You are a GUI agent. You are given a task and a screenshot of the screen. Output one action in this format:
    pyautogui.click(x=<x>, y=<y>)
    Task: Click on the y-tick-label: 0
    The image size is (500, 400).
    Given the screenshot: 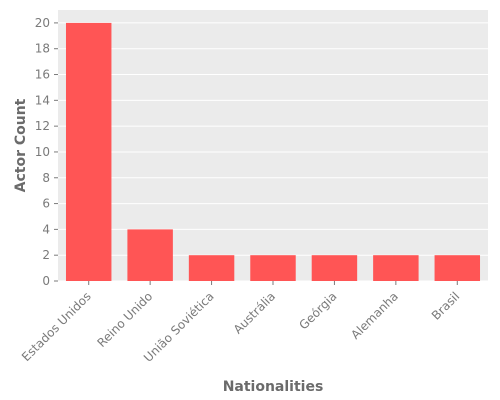 What is the action you would take?
    pyautogui.click(x=46, y=281)
    